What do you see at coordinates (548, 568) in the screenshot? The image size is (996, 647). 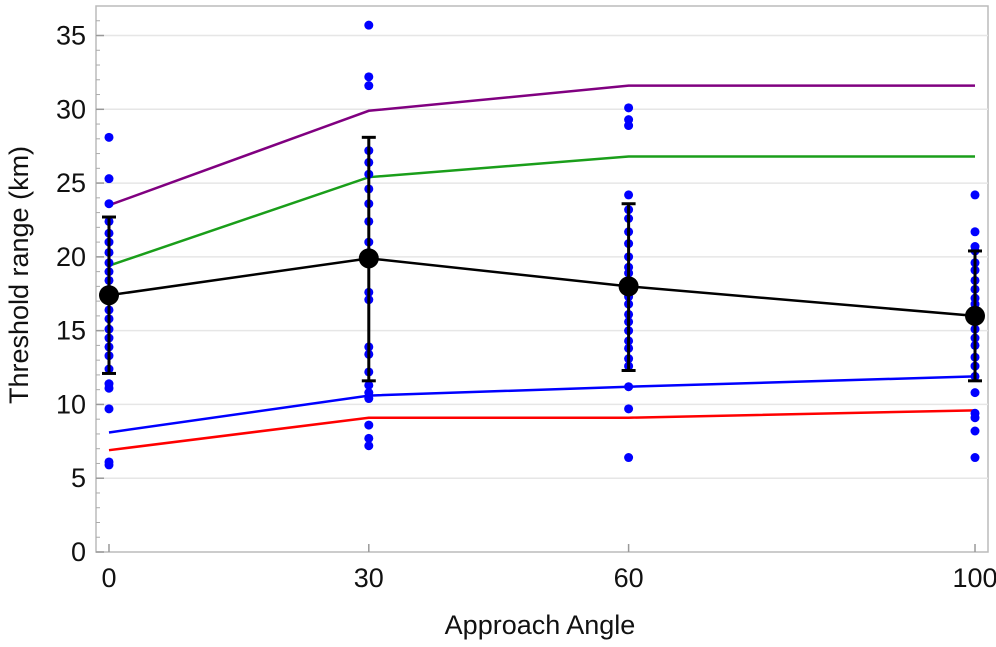 I see `x-axis-ticks: 0 30 60 100` at bounding box center [548, 568].